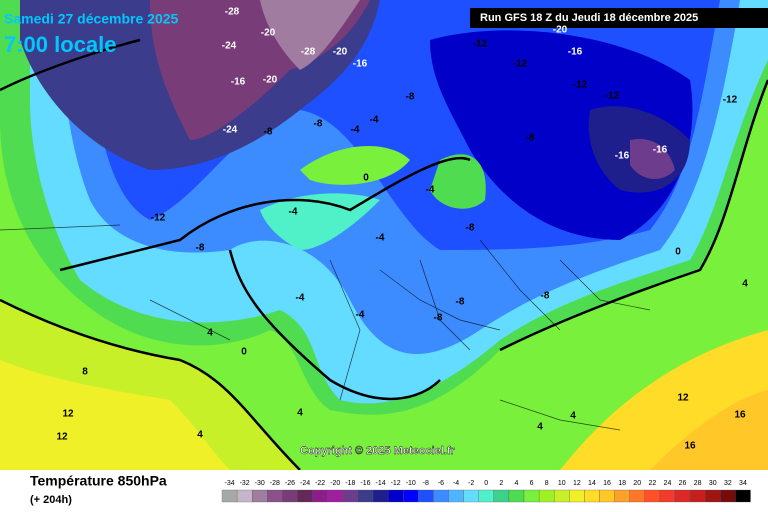 The height and width of the screenshot is (512, 768). I want to click on contour-label: -24, so click(230, 130).